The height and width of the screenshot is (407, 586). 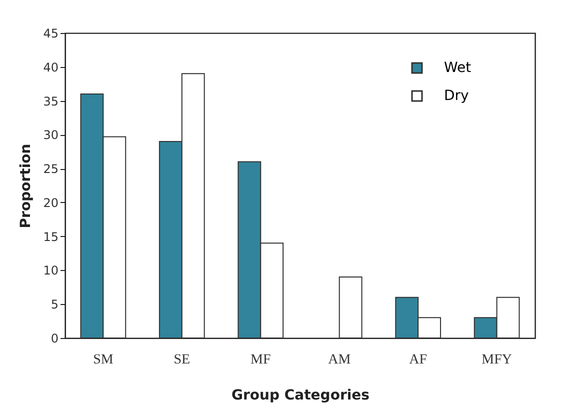 I want to click on x-tick-label: MF, so click(x=260, y=360).